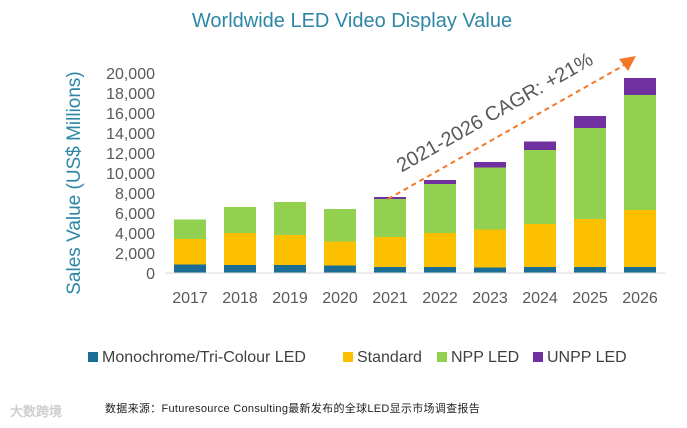 The width and height of the screenshot is (687, 428). I want to click on bar-standard-2023, so click(490, 248).